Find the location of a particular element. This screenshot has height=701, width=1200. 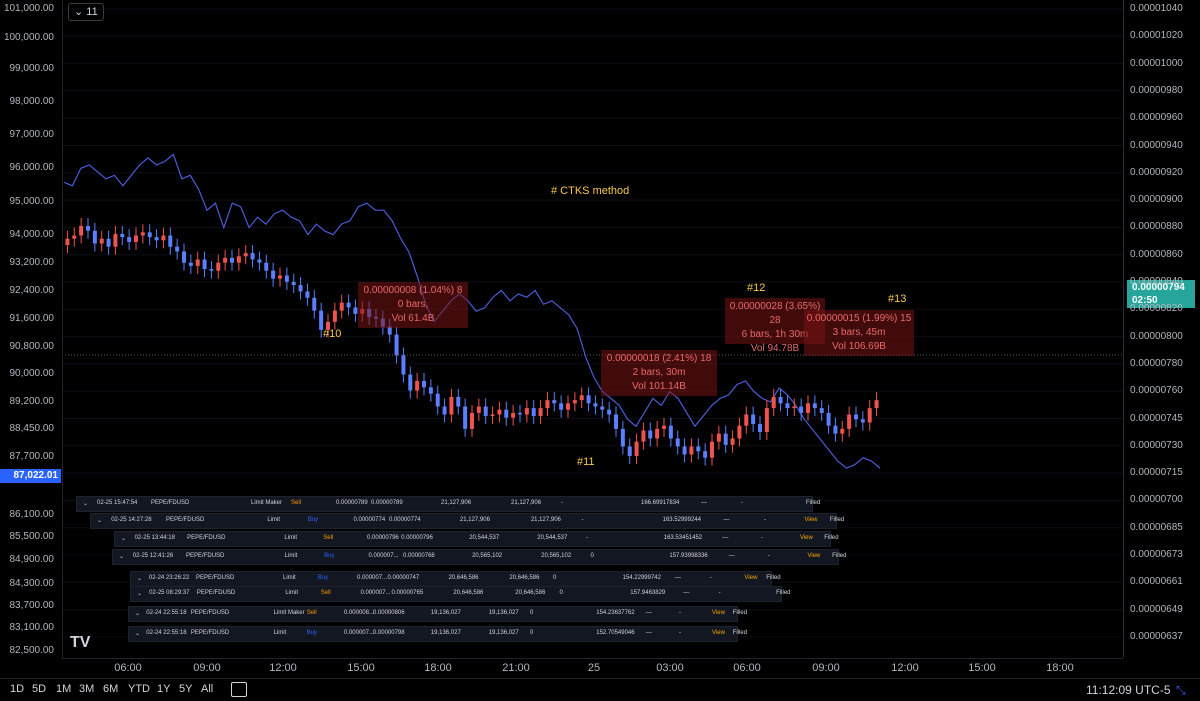

range-button-1y: 1Y is located at coordinates (164, 689).